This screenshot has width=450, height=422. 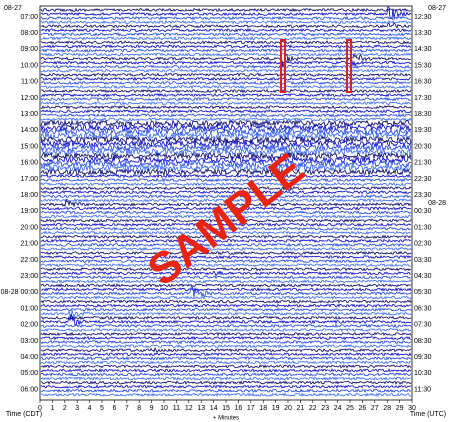 What do you see at coordinates (239, 408) in the screenshot?
I see `x-tick-label: 16` at bounding box center [239, 408].